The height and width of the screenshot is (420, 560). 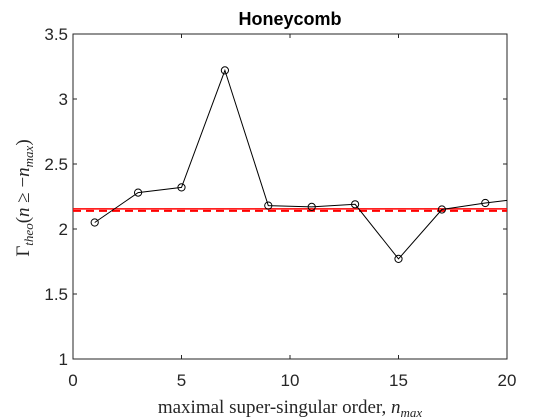 I want to click on x-tick-label: 0, so click(x=72, y=380).